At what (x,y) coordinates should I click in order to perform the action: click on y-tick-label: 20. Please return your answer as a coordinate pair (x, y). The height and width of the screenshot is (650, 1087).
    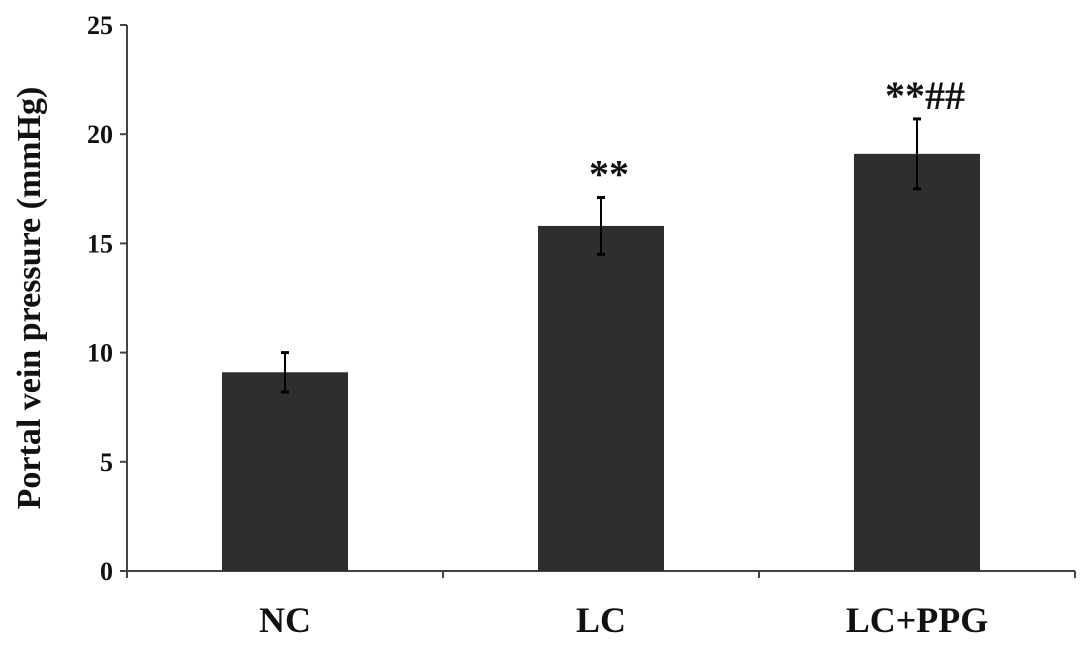
    Looking at the image, I should click on (100, 134).